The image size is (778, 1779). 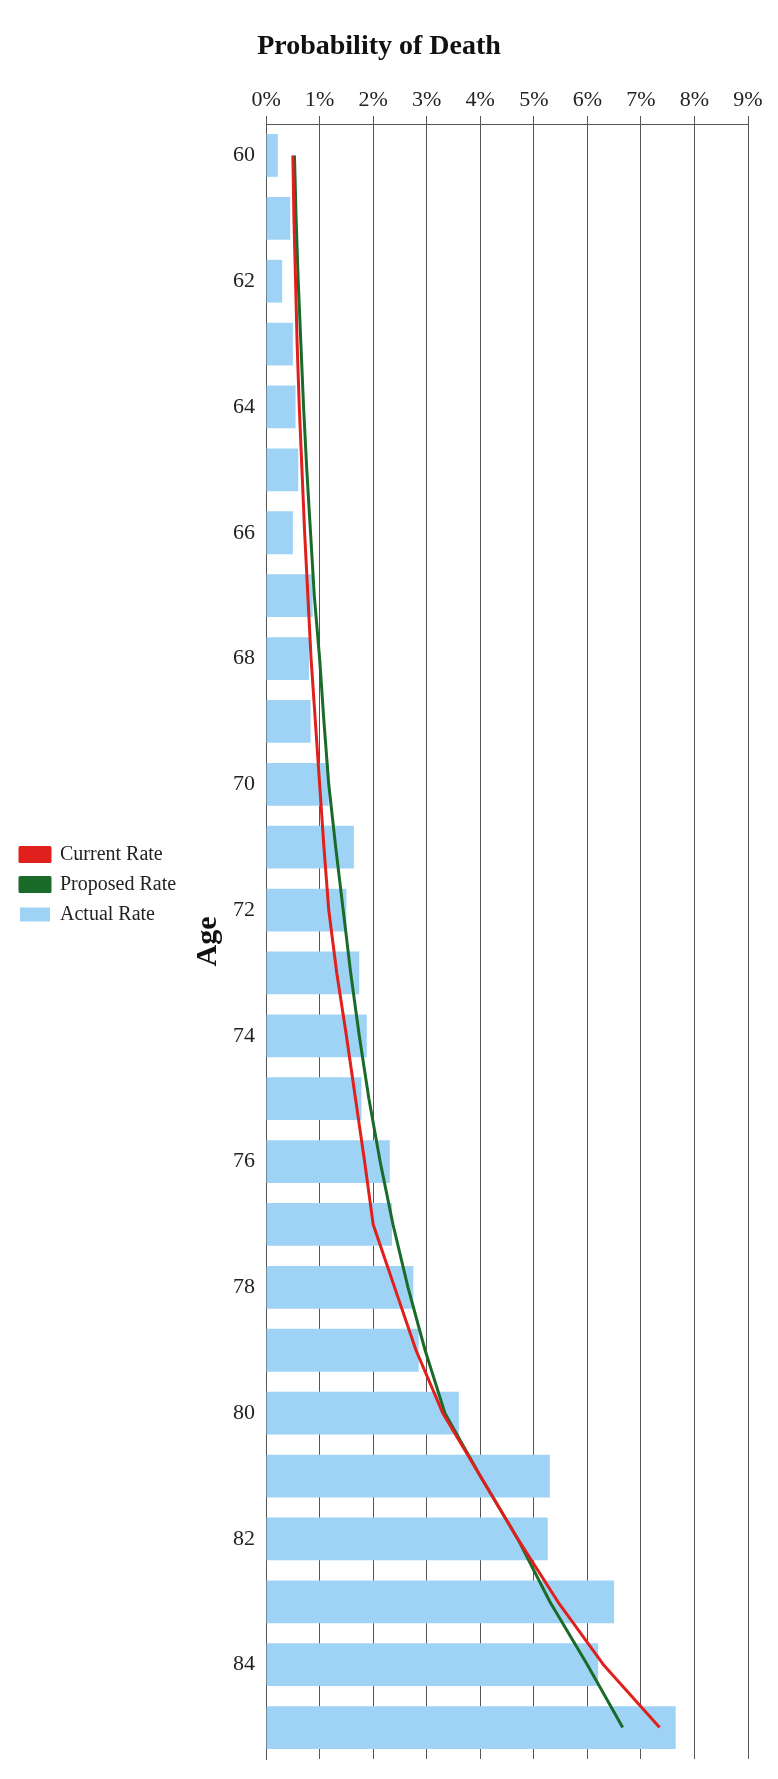 What do you see at coordinates (205, 941) in the screenshot?
I see `y-axis-title: Age` at bounding box center [205, 941].